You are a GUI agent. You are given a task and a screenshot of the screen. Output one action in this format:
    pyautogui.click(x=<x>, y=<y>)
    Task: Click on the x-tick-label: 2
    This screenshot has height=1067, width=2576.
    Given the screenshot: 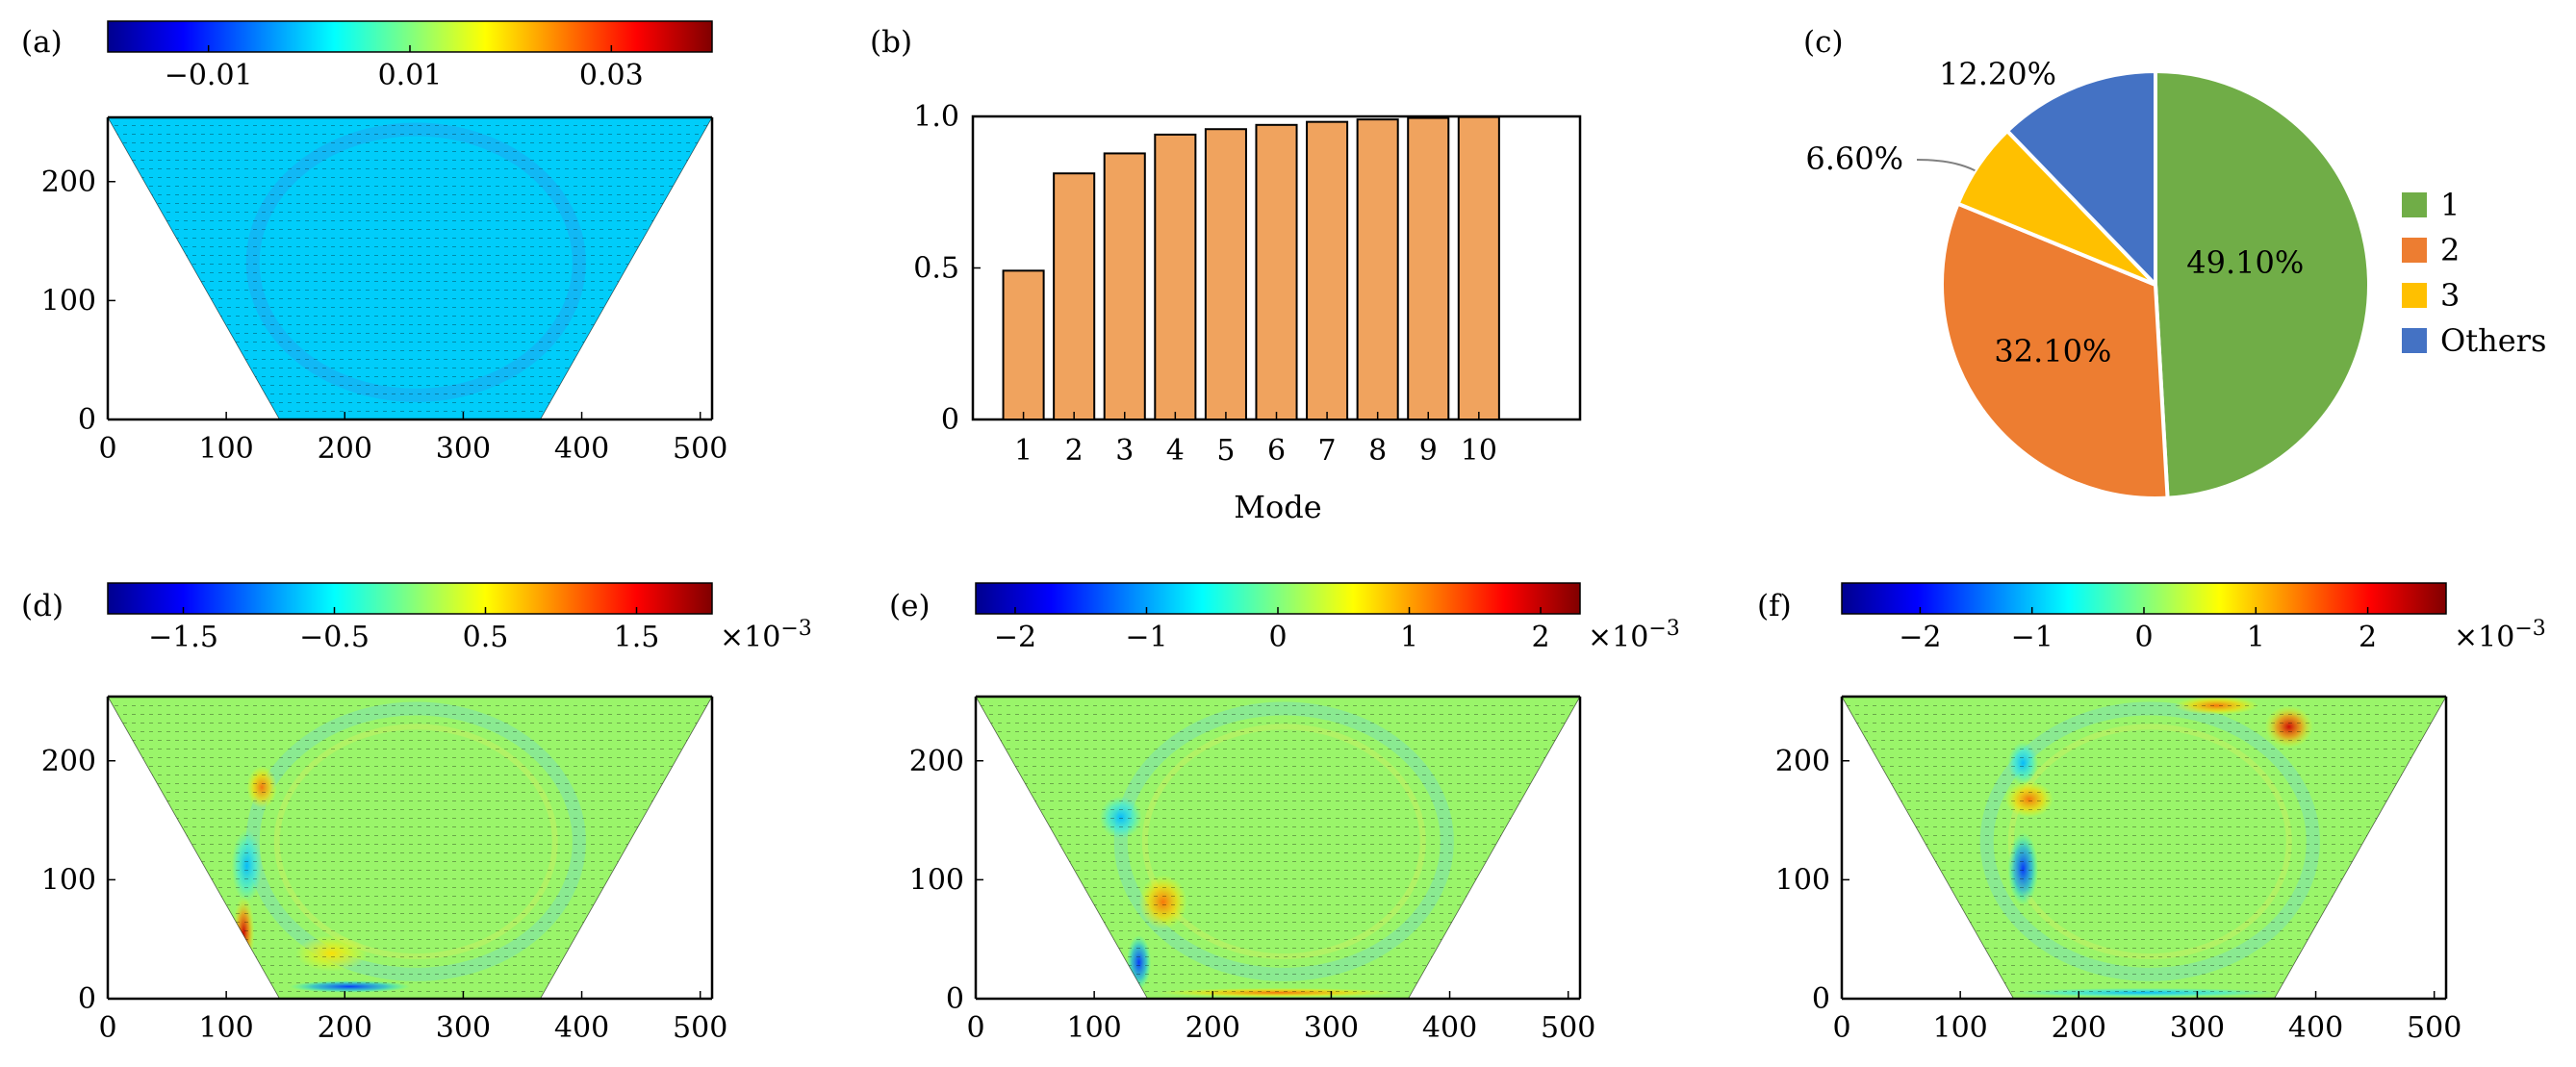 What is the action you would take?
    pyautogui.click(x=1074, y=451)
    